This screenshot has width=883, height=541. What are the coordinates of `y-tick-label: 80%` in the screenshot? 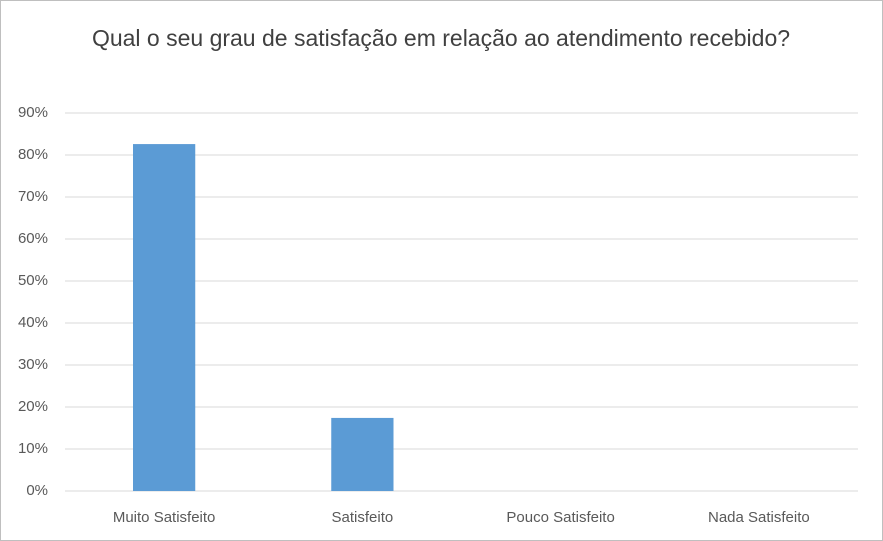 It's located at (33, 154).